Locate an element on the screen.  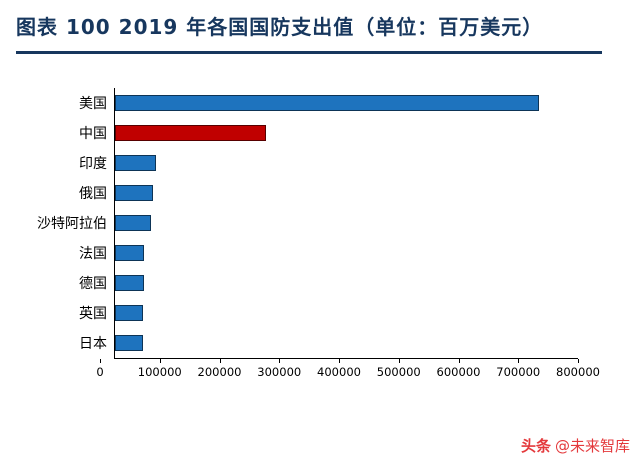
watermark: 头条 @未来智库 is located at coordinates (575, 445).